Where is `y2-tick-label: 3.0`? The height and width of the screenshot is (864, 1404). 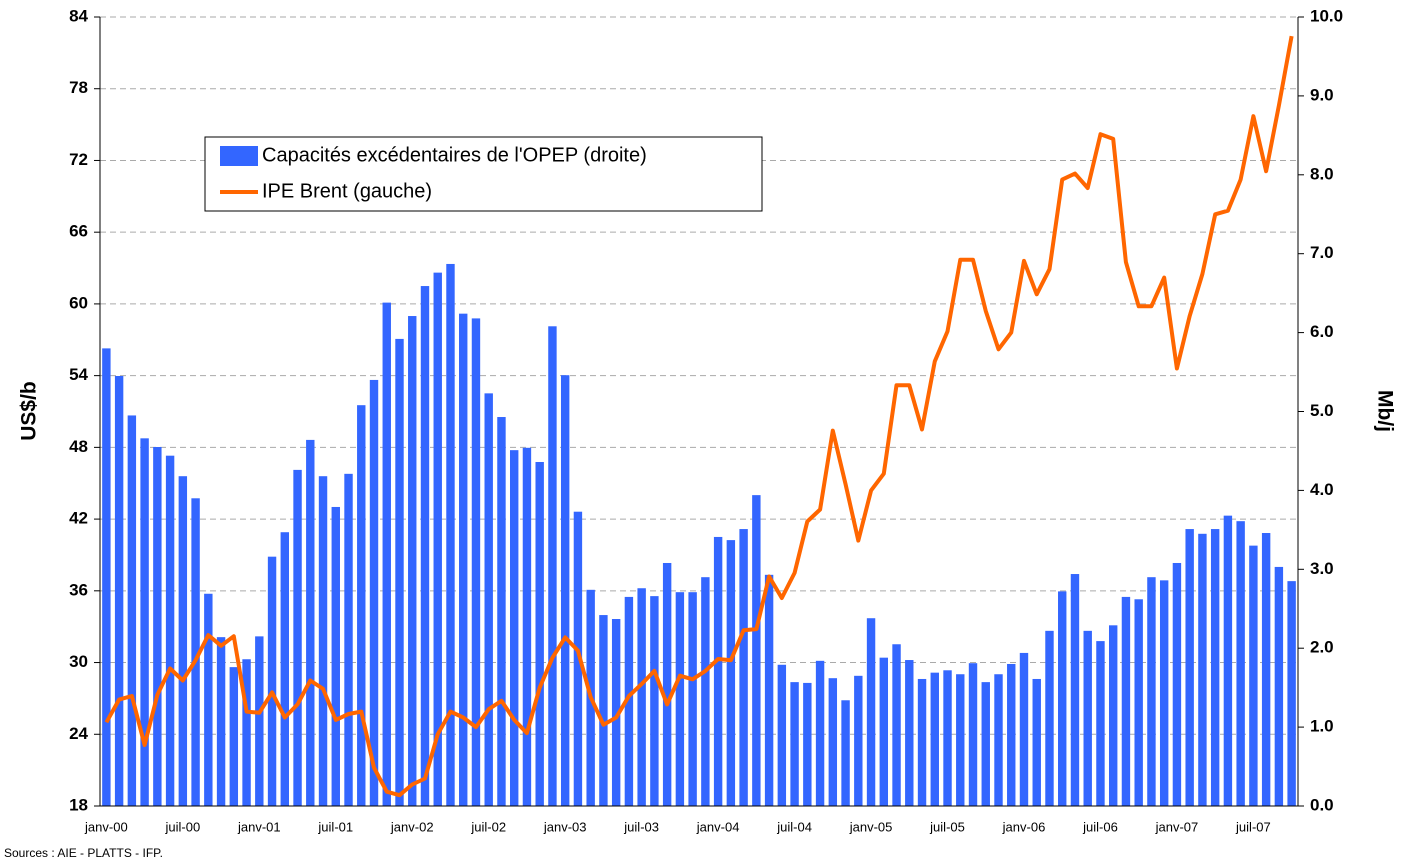 y2-tick-label: 3.0 is located at coordinates (1322, 568).